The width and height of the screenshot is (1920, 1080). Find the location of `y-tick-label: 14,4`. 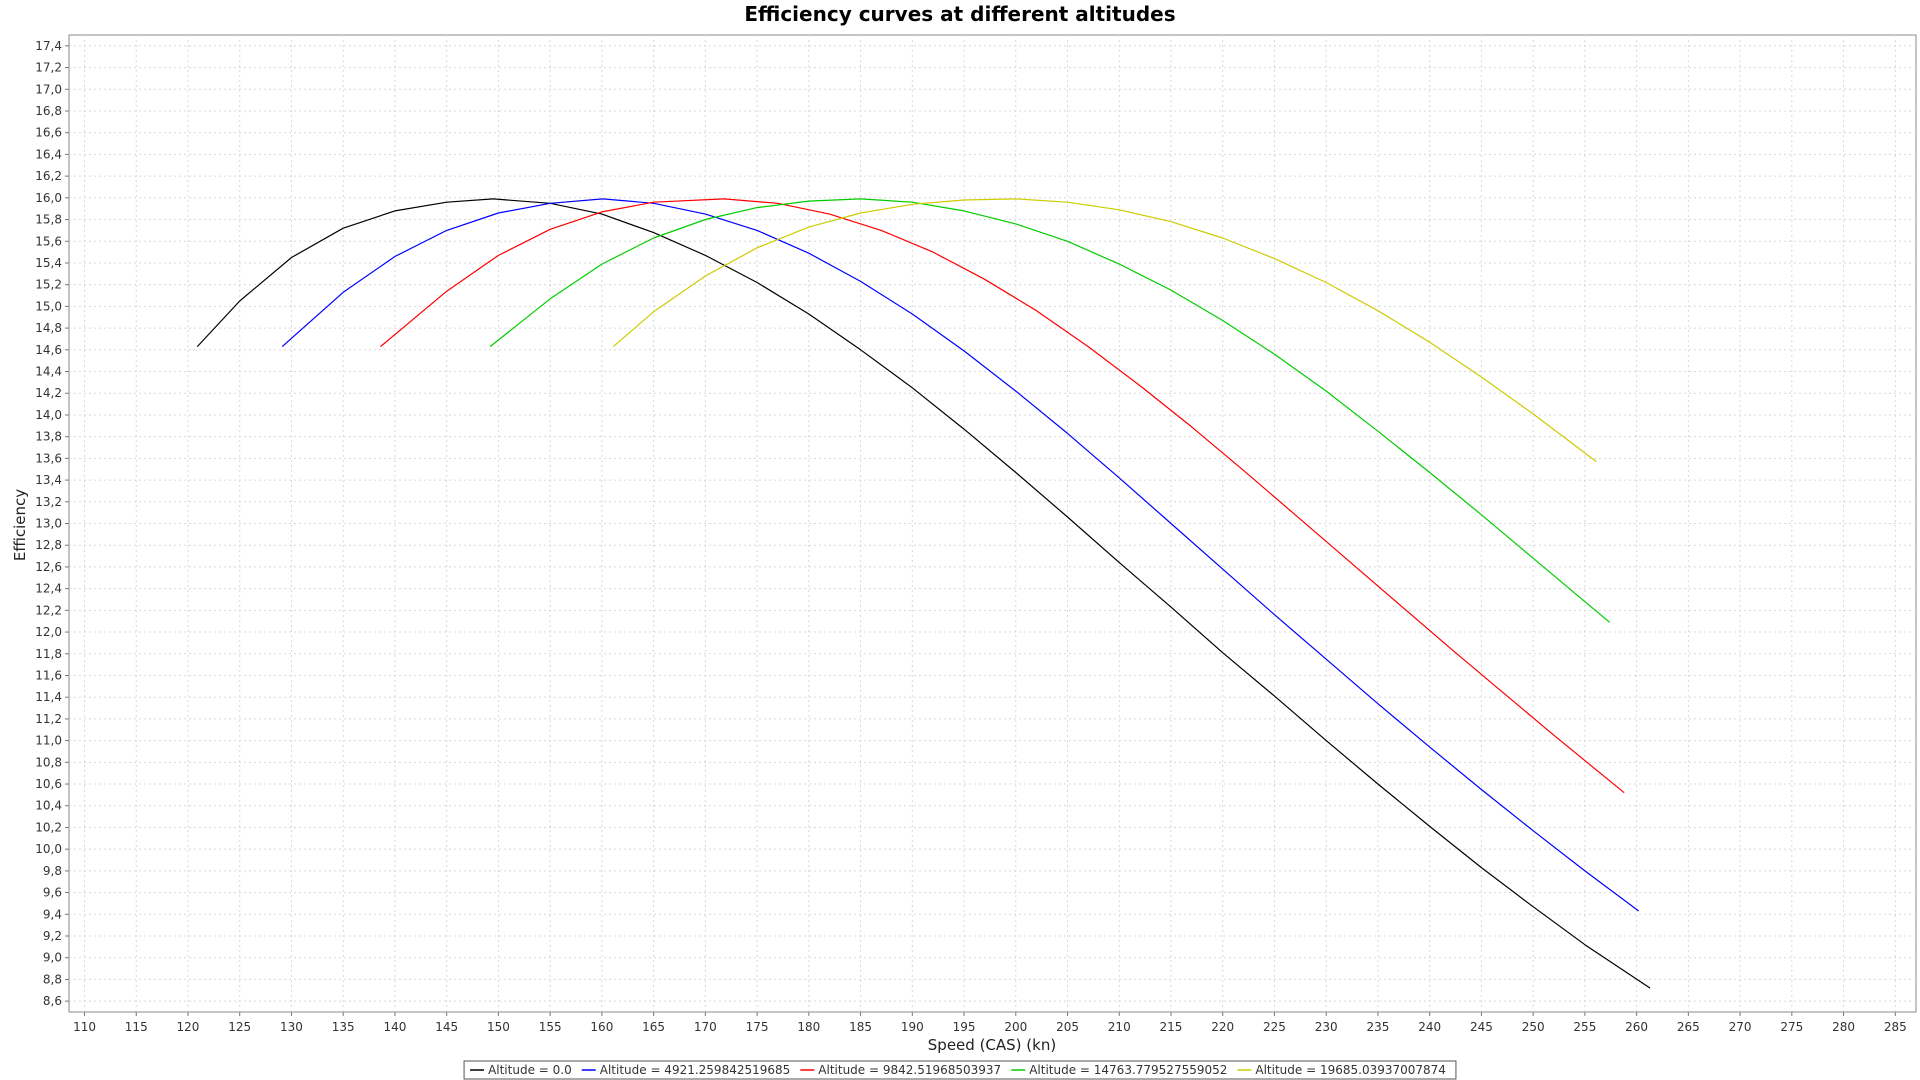

y-tick-label: 14,4 is located at coordinates (48, 372).